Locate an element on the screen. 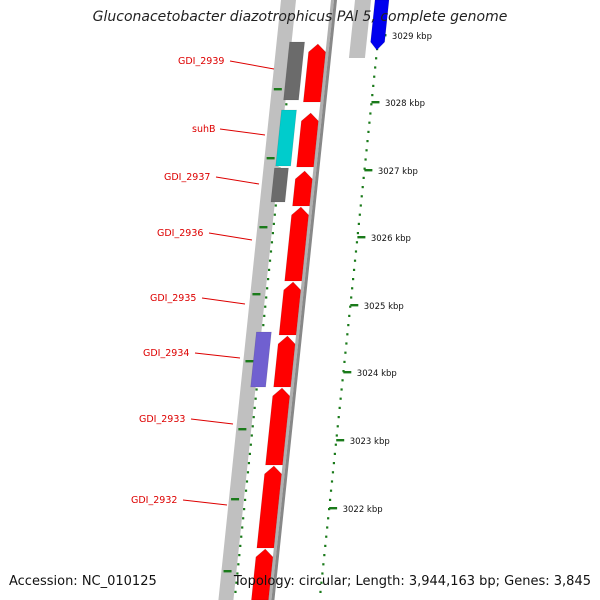 The height and width of the screenshot is (600, 600). gene-label-gdi_2934: GDI_2934 is located at coordinates (166, 353).